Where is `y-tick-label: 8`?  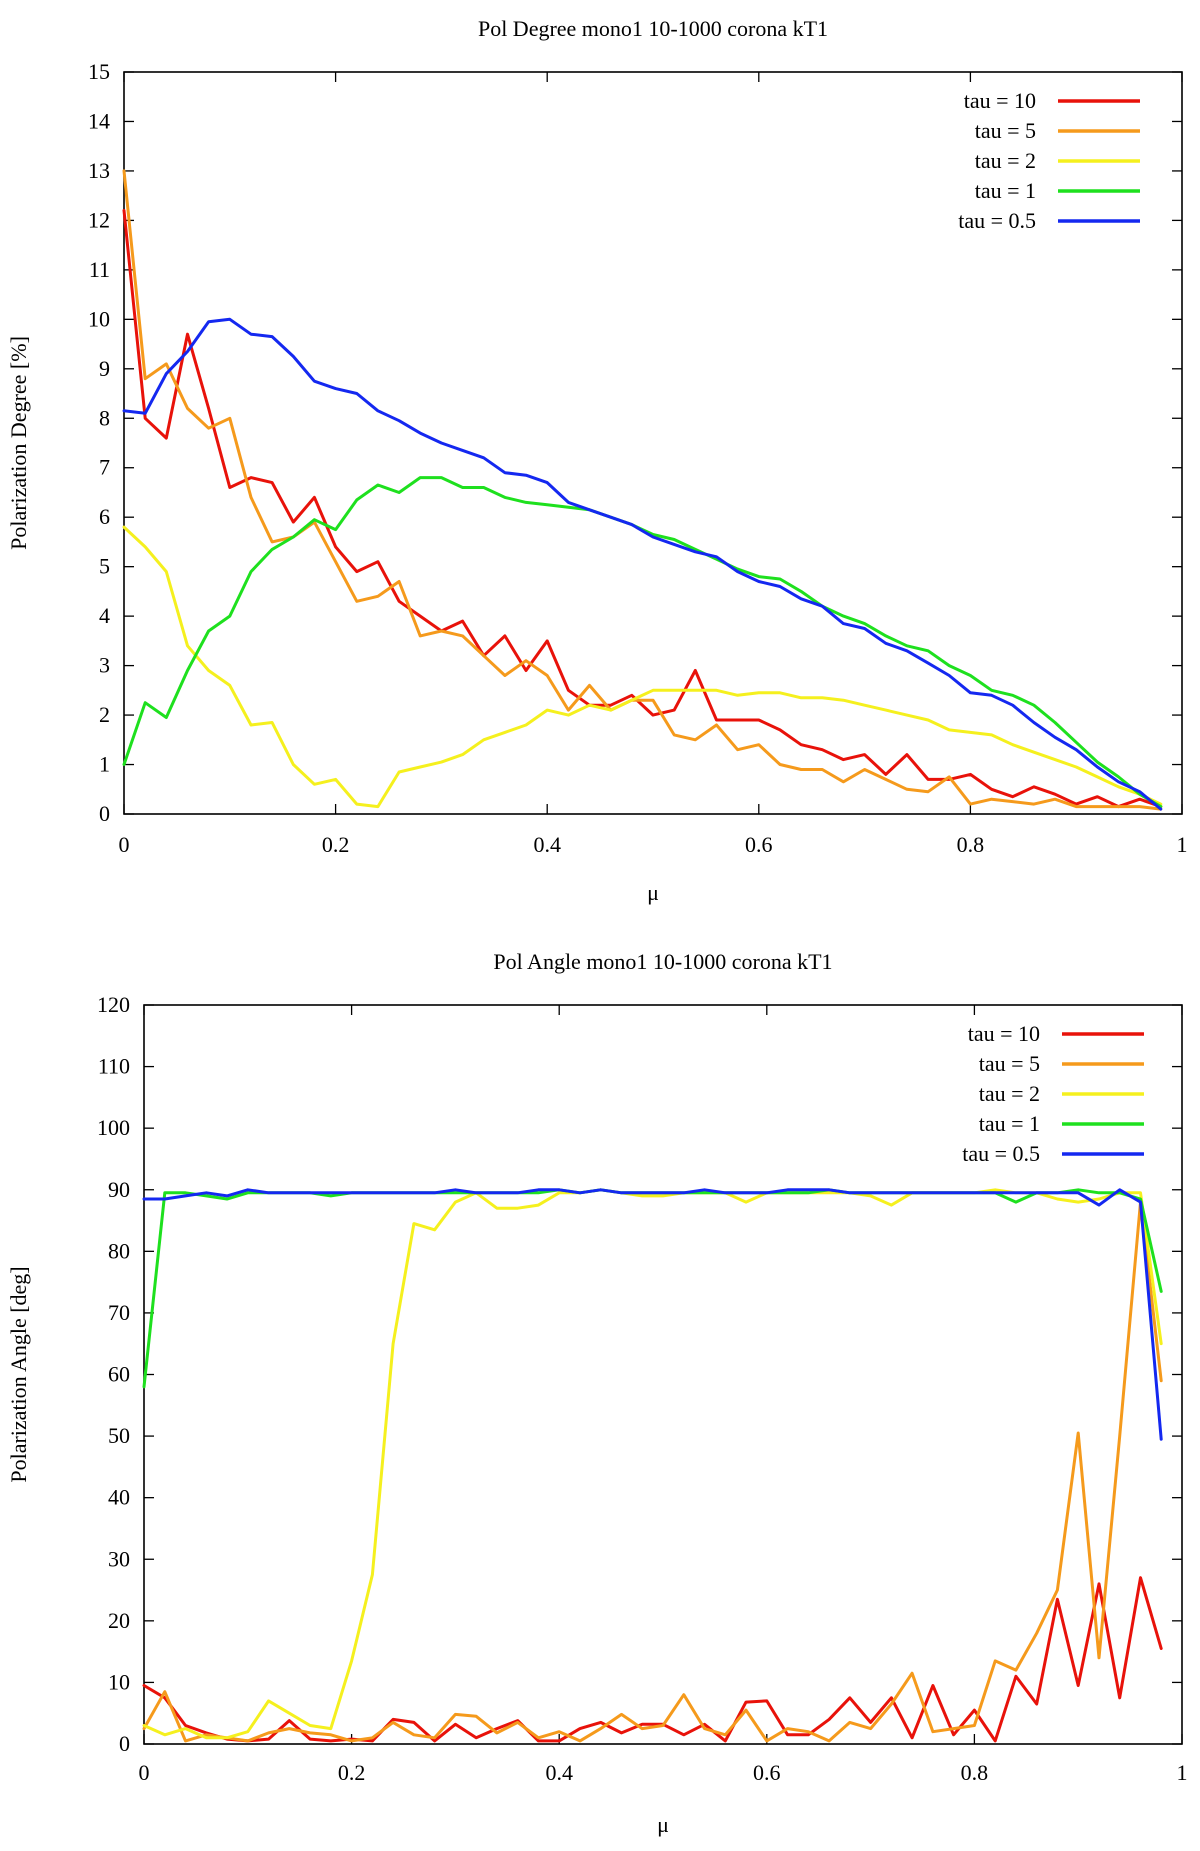
y-tick-label: 8 is located at coordinates (104, 417).